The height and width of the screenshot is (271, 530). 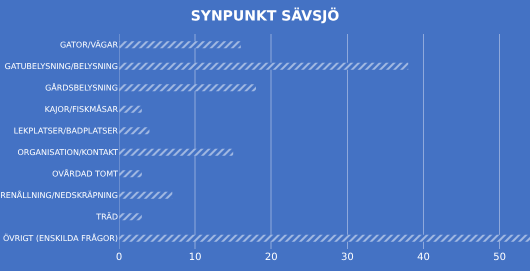 I want to click on x-tick-label: 30, so click(x=347, y=257).